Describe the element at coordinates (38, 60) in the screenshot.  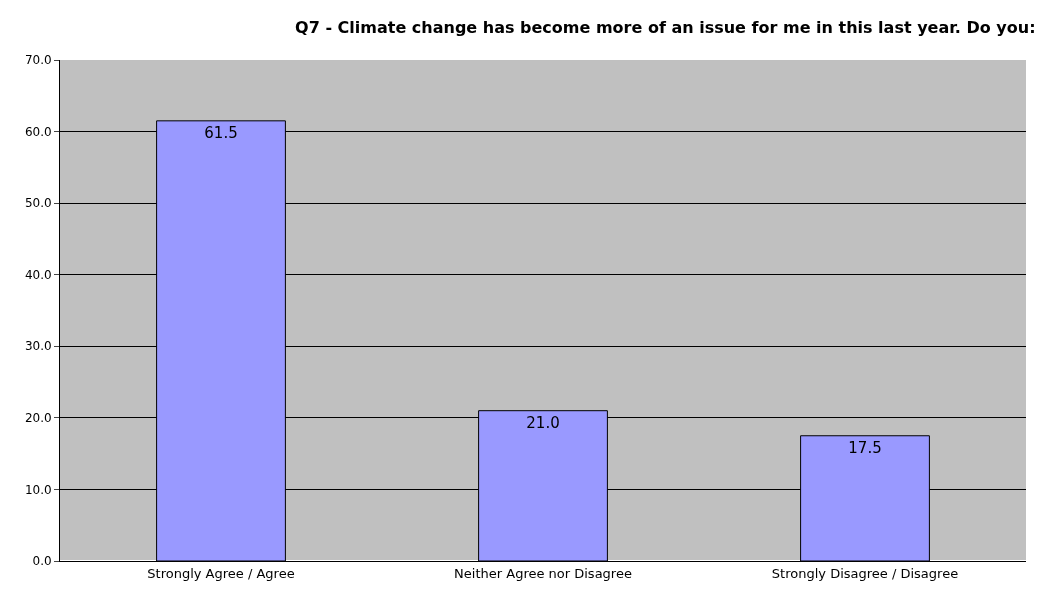
I see `y-tick-label: 70.0` at that location.